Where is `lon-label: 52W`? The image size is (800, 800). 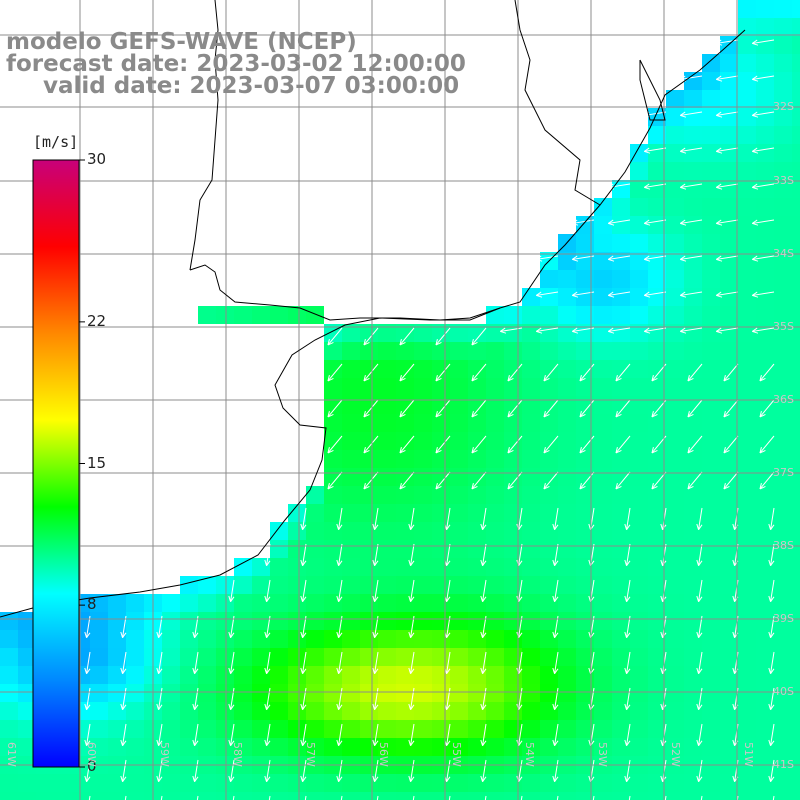 lon-label: 52W is located at coordinates (675, 754).